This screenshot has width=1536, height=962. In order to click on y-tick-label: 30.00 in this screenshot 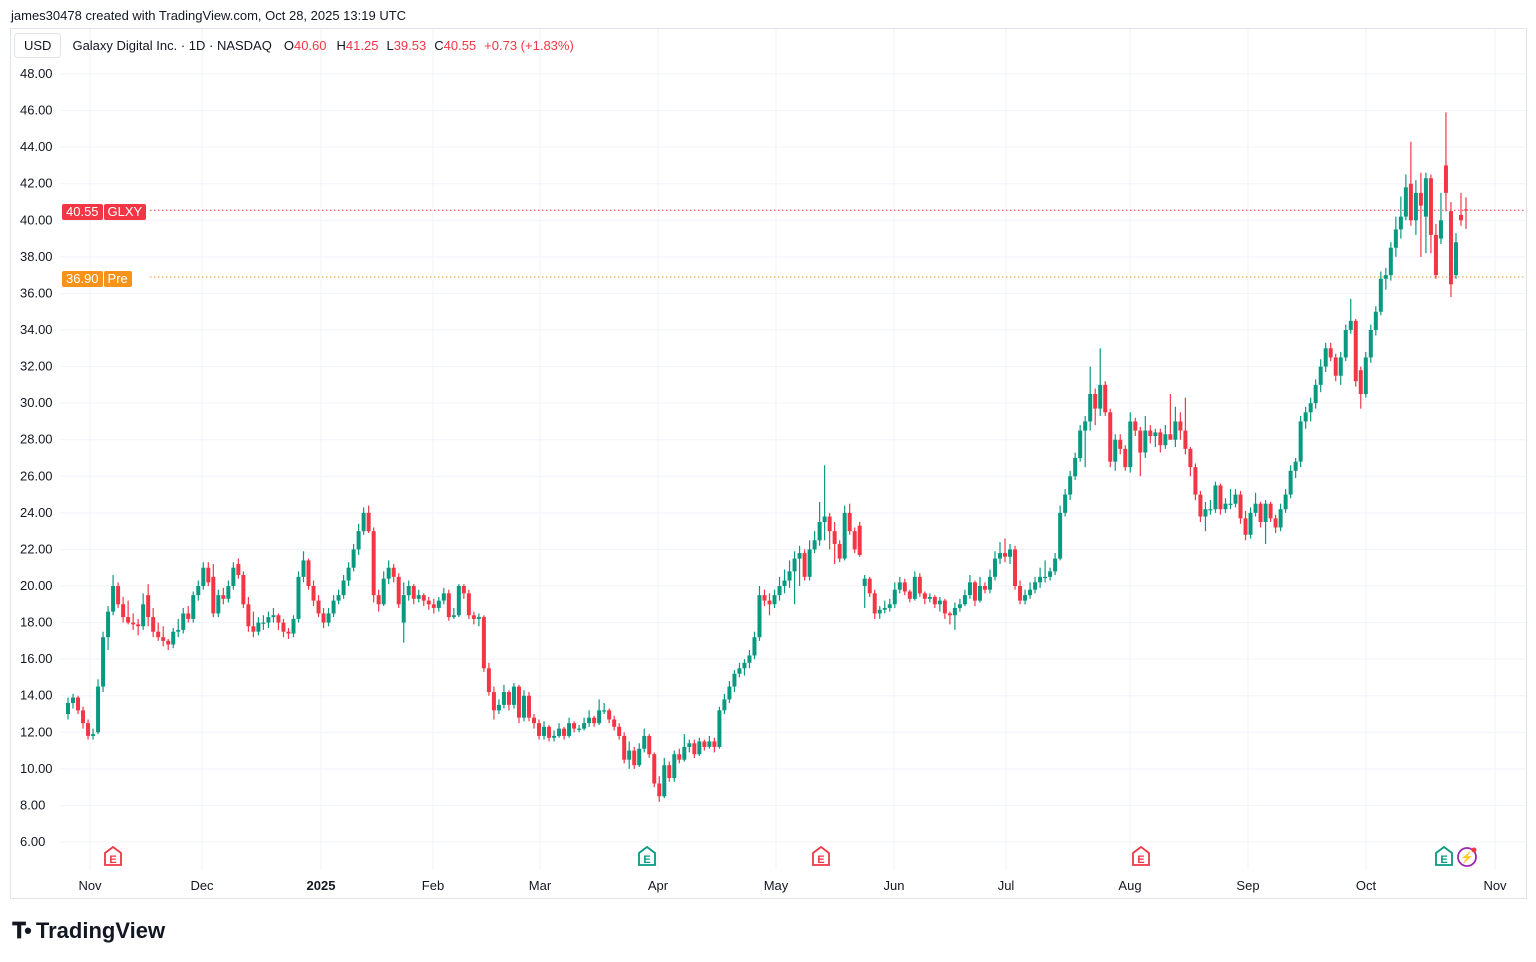, I will do `click(36, 402)`.